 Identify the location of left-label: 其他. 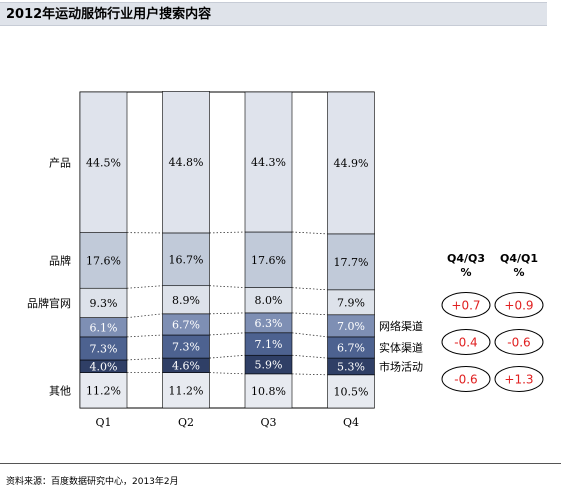
(60, 390).